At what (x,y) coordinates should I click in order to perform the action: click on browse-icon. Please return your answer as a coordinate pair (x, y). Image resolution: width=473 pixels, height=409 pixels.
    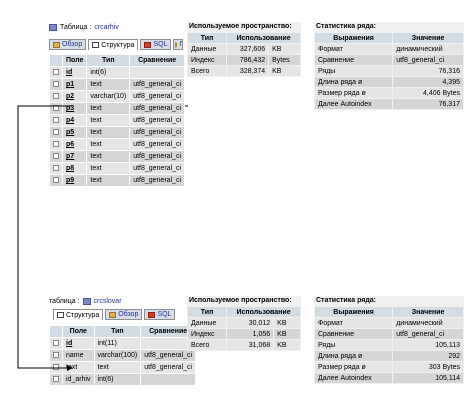
    Looking at the image, I should click on (56, 44).